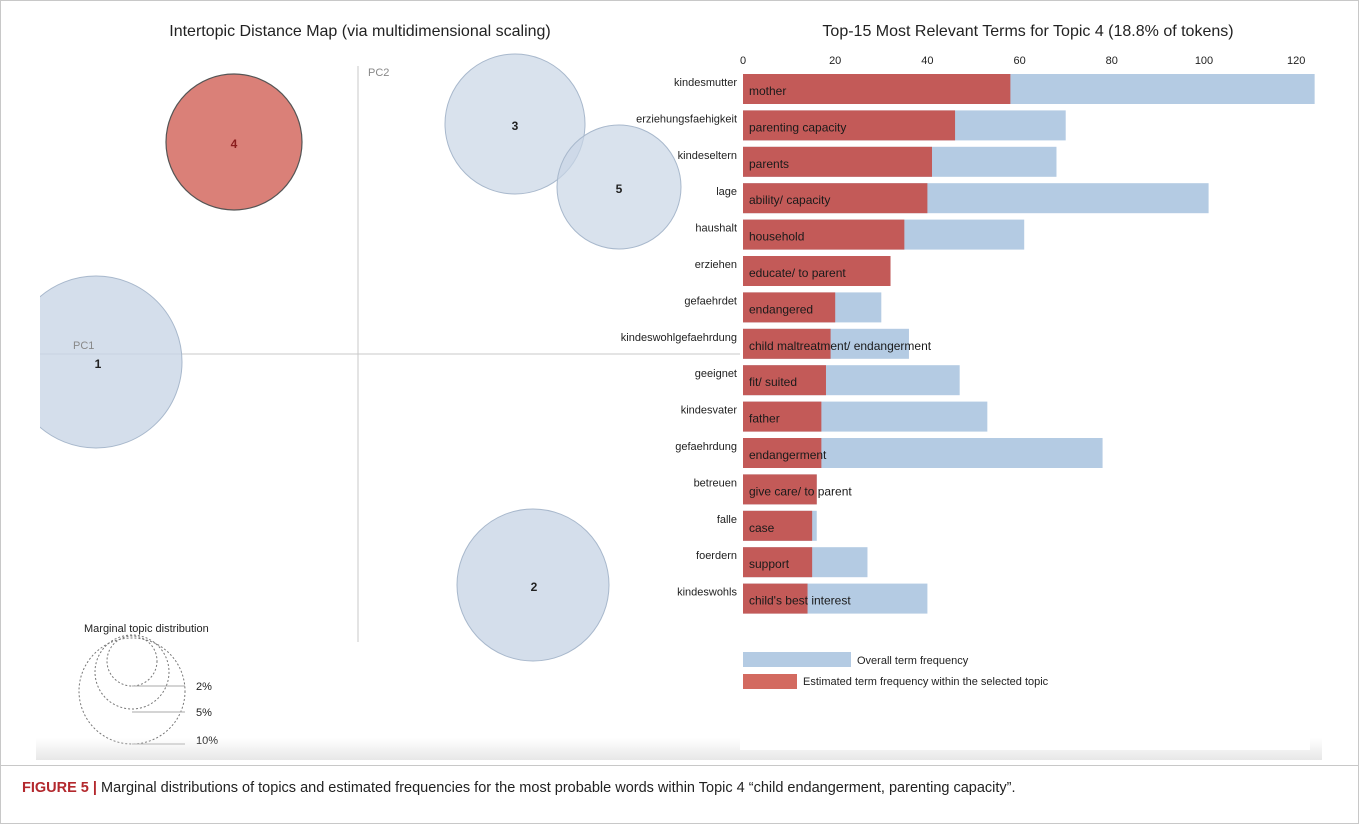 The image size is (1359, 824). I want to click on marginal-distribution-legend: Marginal topic distribution 2% 5% 10%, so click(148, 685).